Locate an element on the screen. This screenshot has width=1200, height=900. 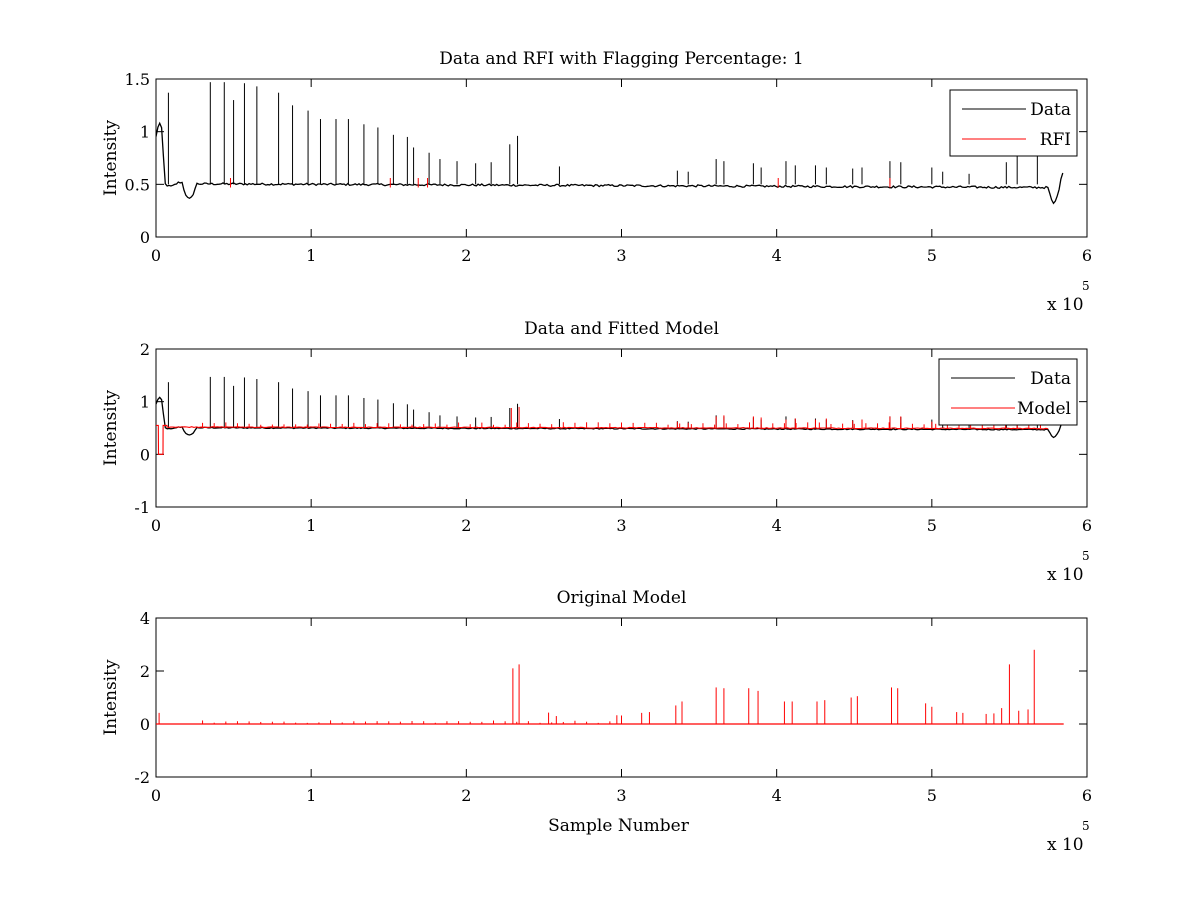
series-line-data is located at coordinates (610, 163).